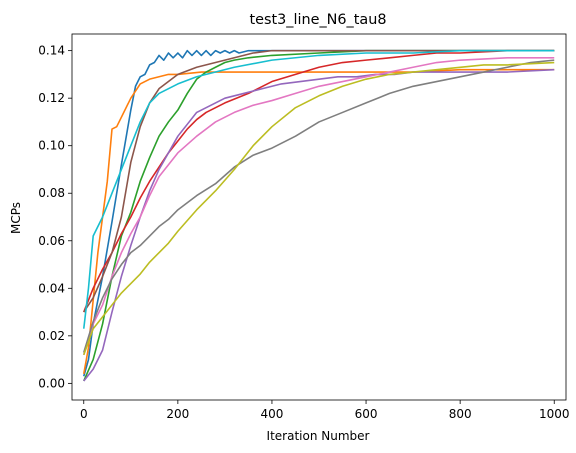  I want to click on y-axis-title: MCPs, so click(16, 218).